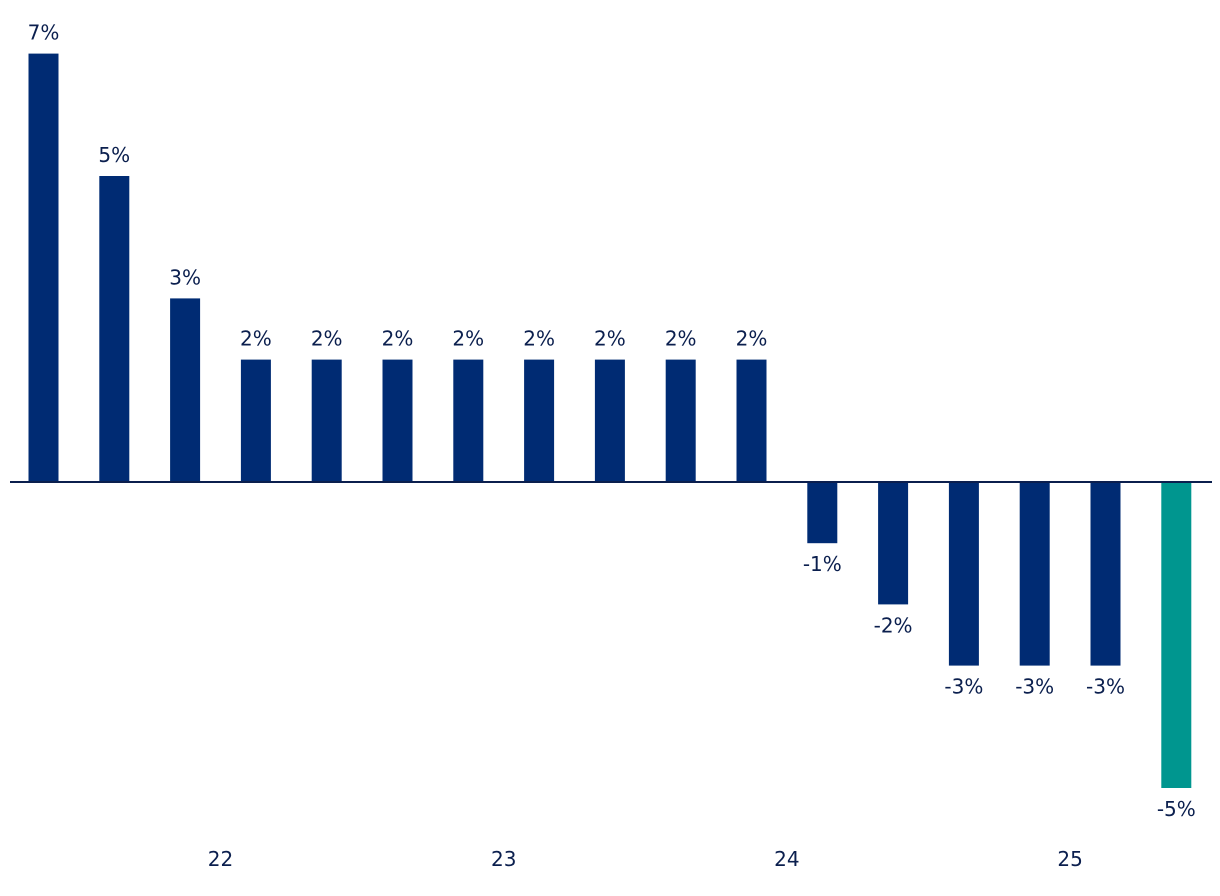  Describe the element at coordinates (1069, 859) in the screenshot. I see `x-tick-label-25: 25` at that location.